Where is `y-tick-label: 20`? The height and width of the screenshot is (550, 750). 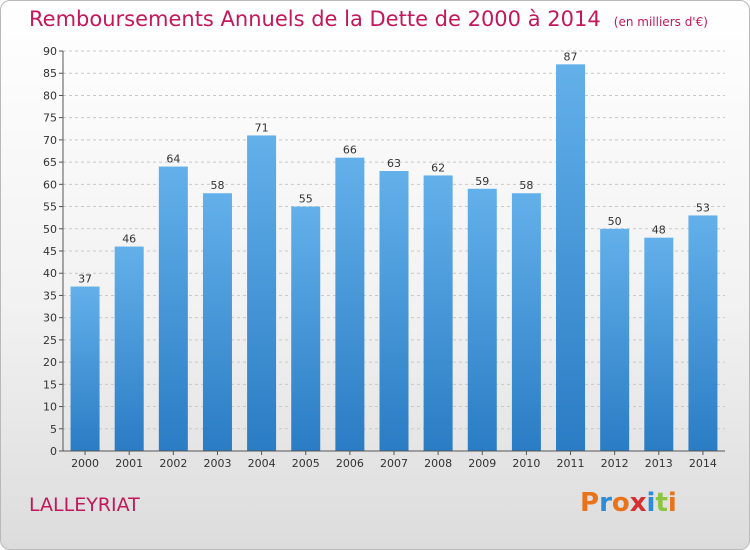 y-tick-label: 20 is located at coordinates (50, 362).